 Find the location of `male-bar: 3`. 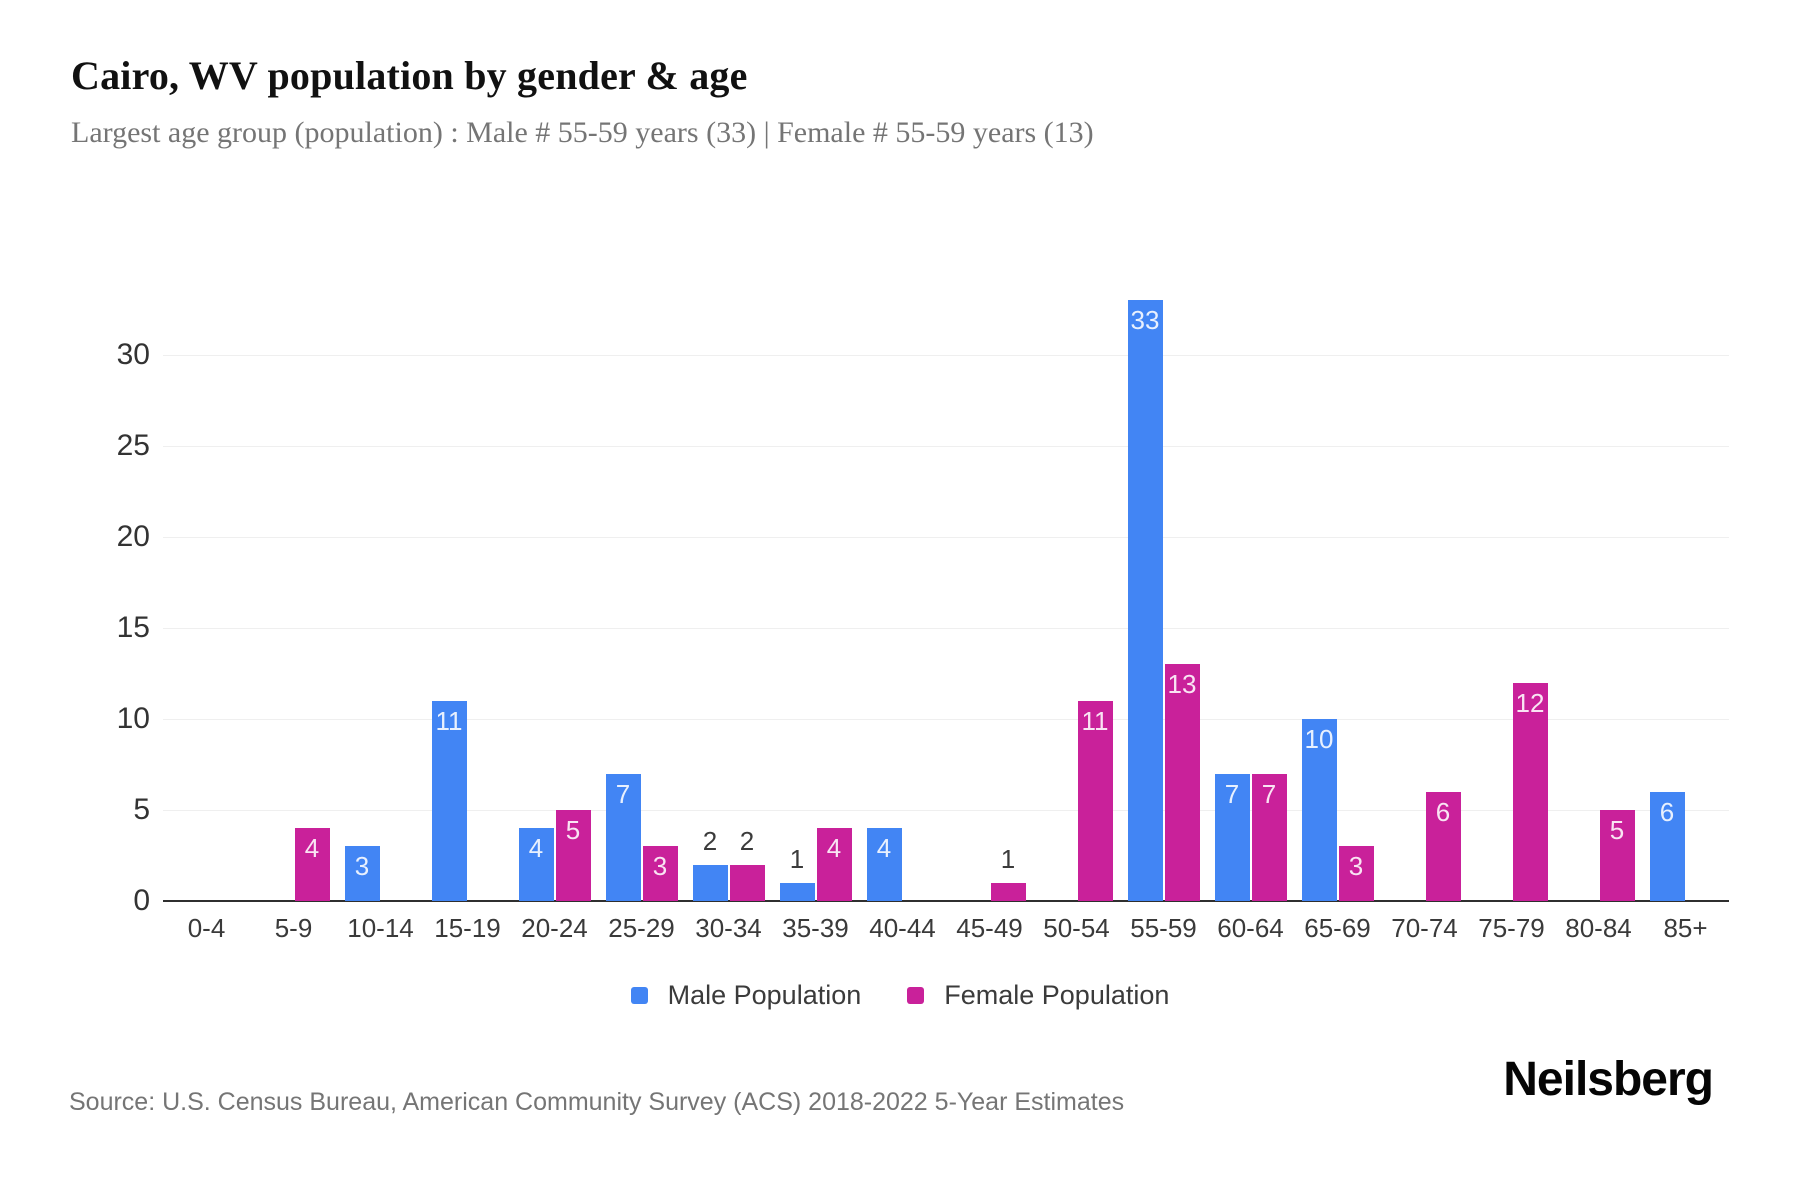

male-bar: 3 is located at coordinates (362, 873).